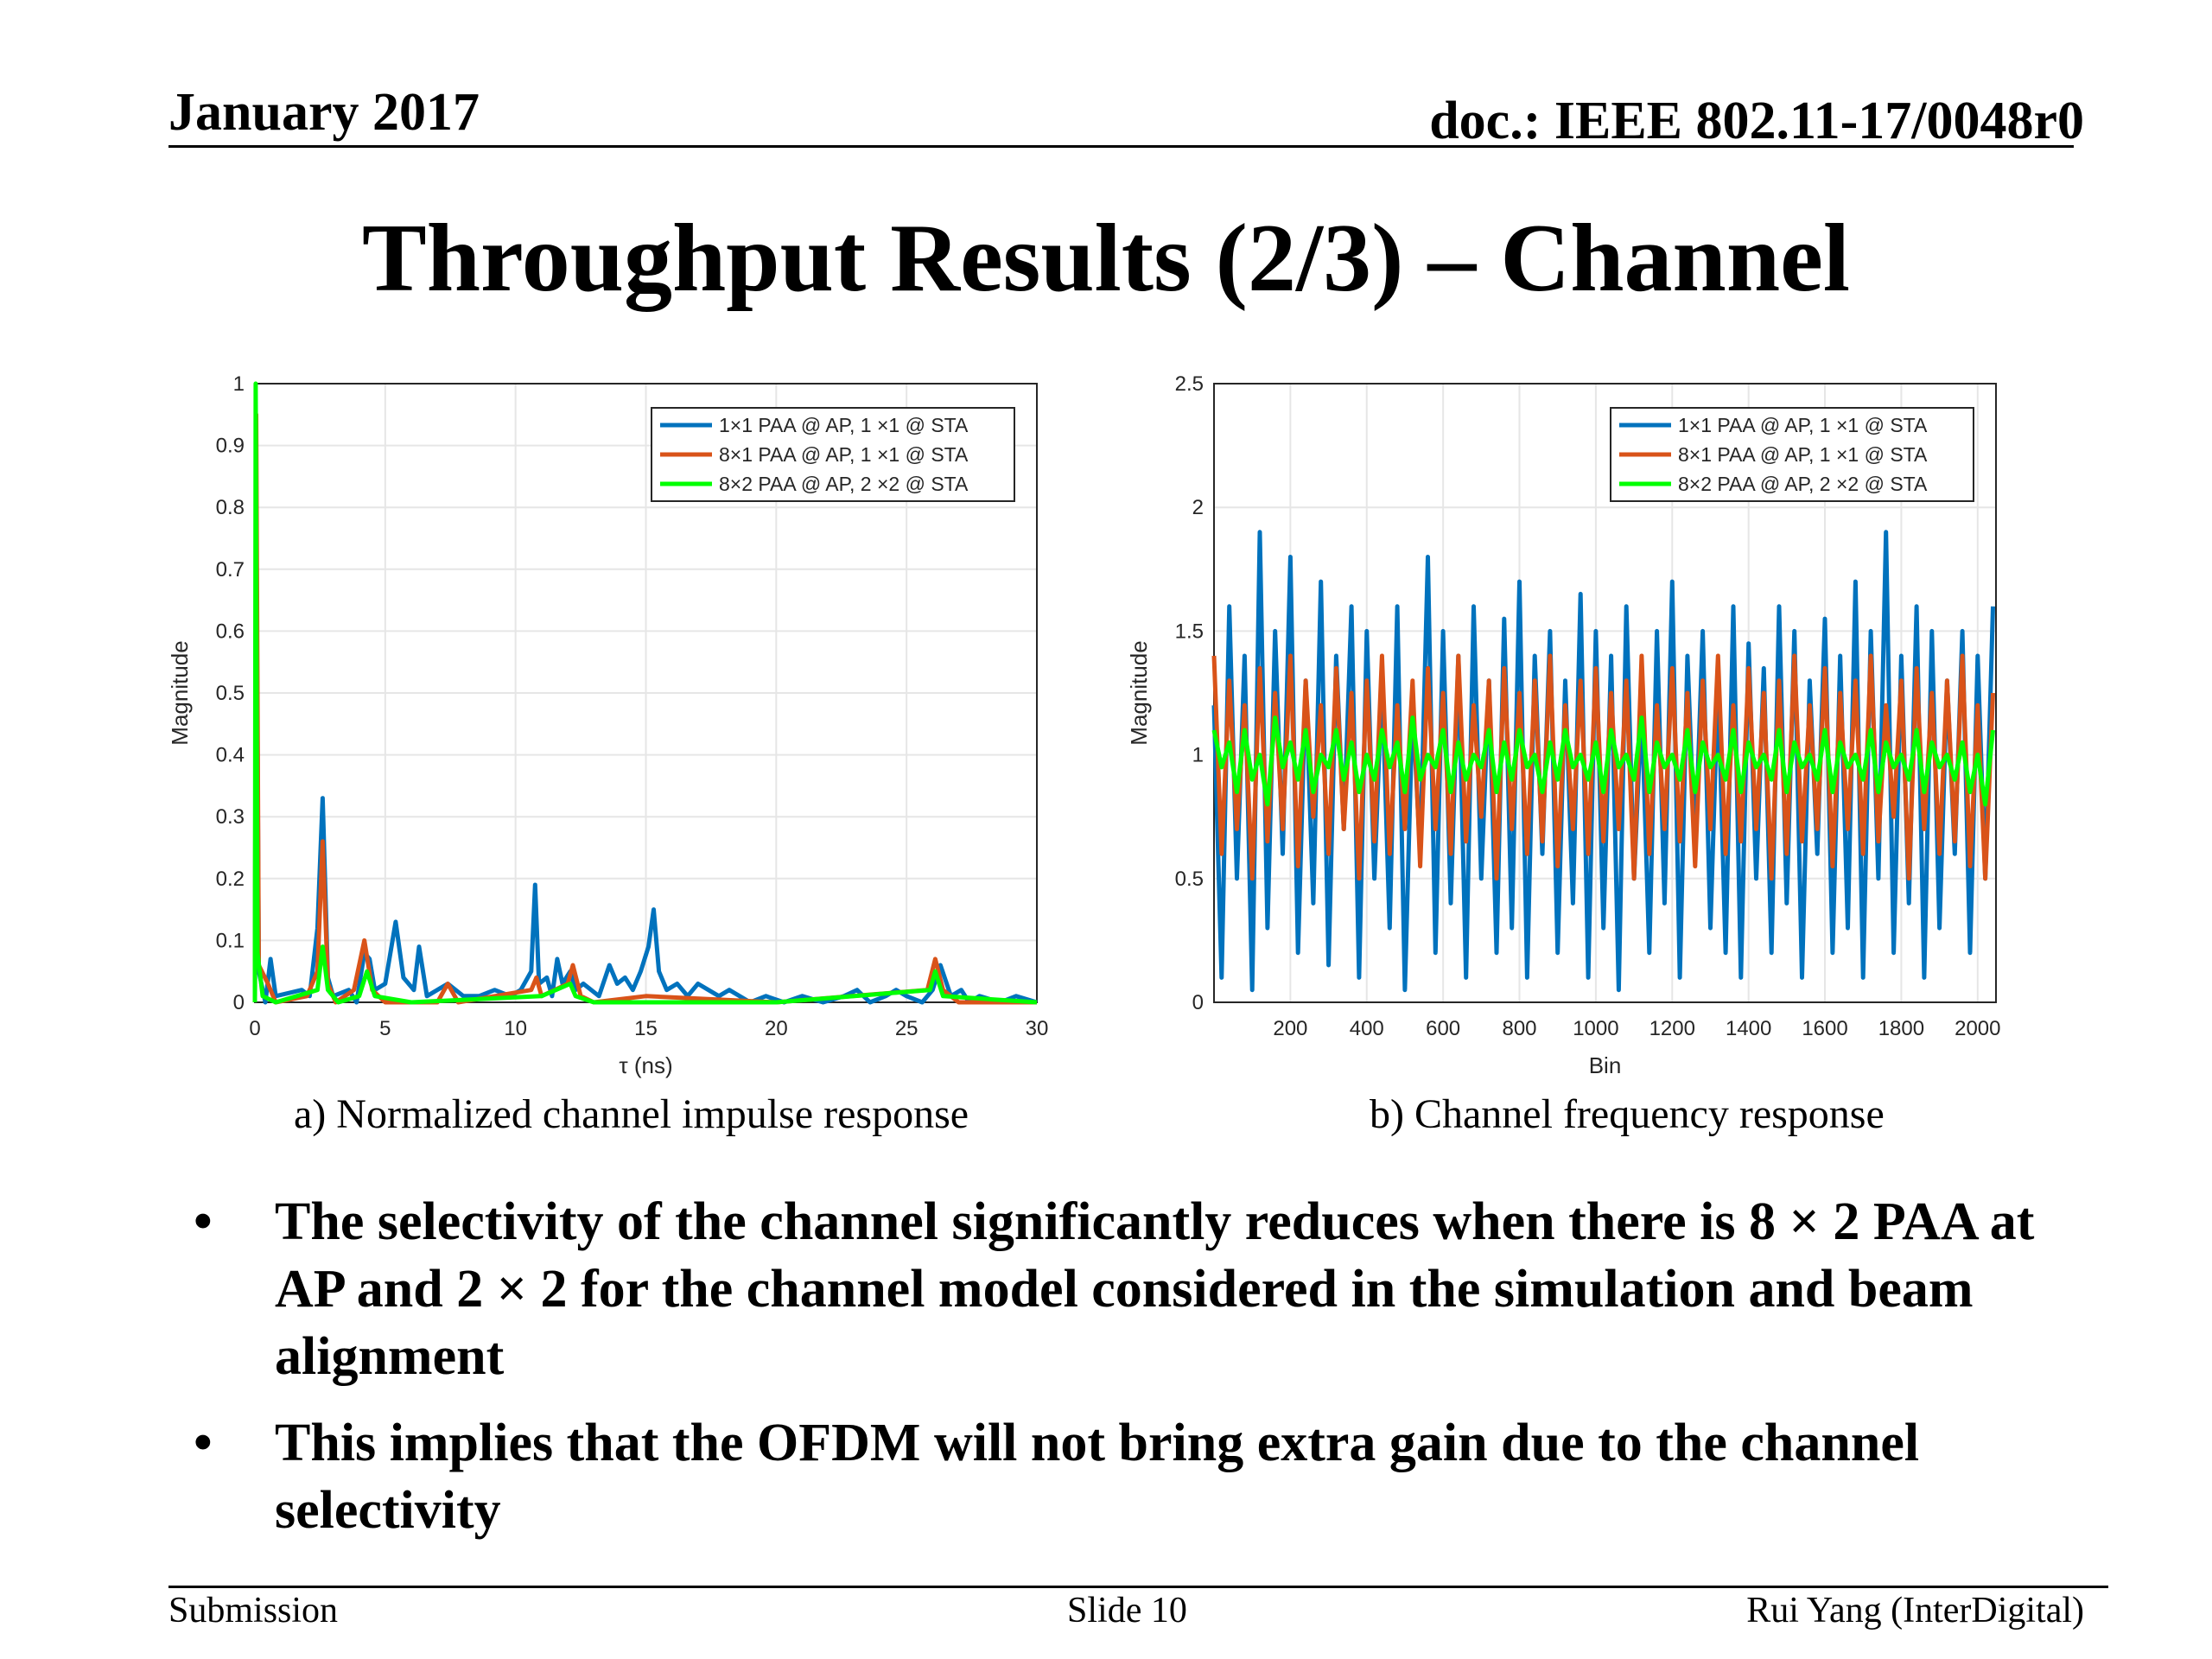  I want to click on footer-author: Rui Yang (InterDigital), so click(1915, 1610).